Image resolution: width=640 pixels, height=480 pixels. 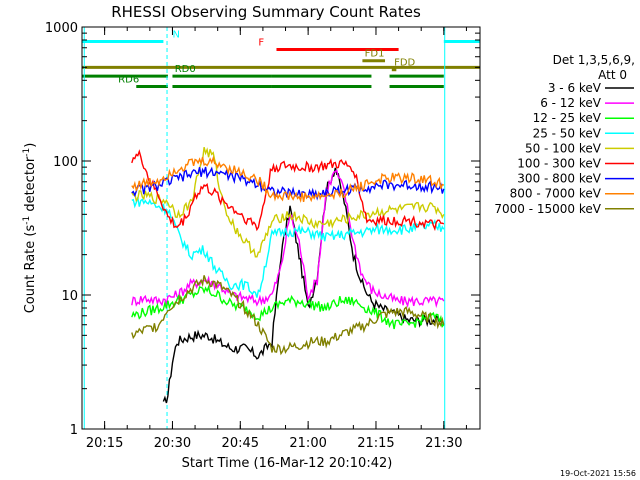 I want to click on flag-label-f: F, so click(x=261, y=42).